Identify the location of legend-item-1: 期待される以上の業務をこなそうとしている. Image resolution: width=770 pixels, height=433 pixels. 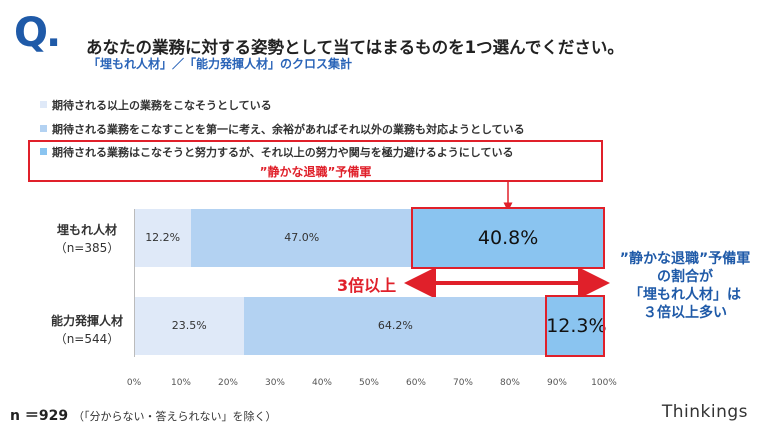
(156, 105).